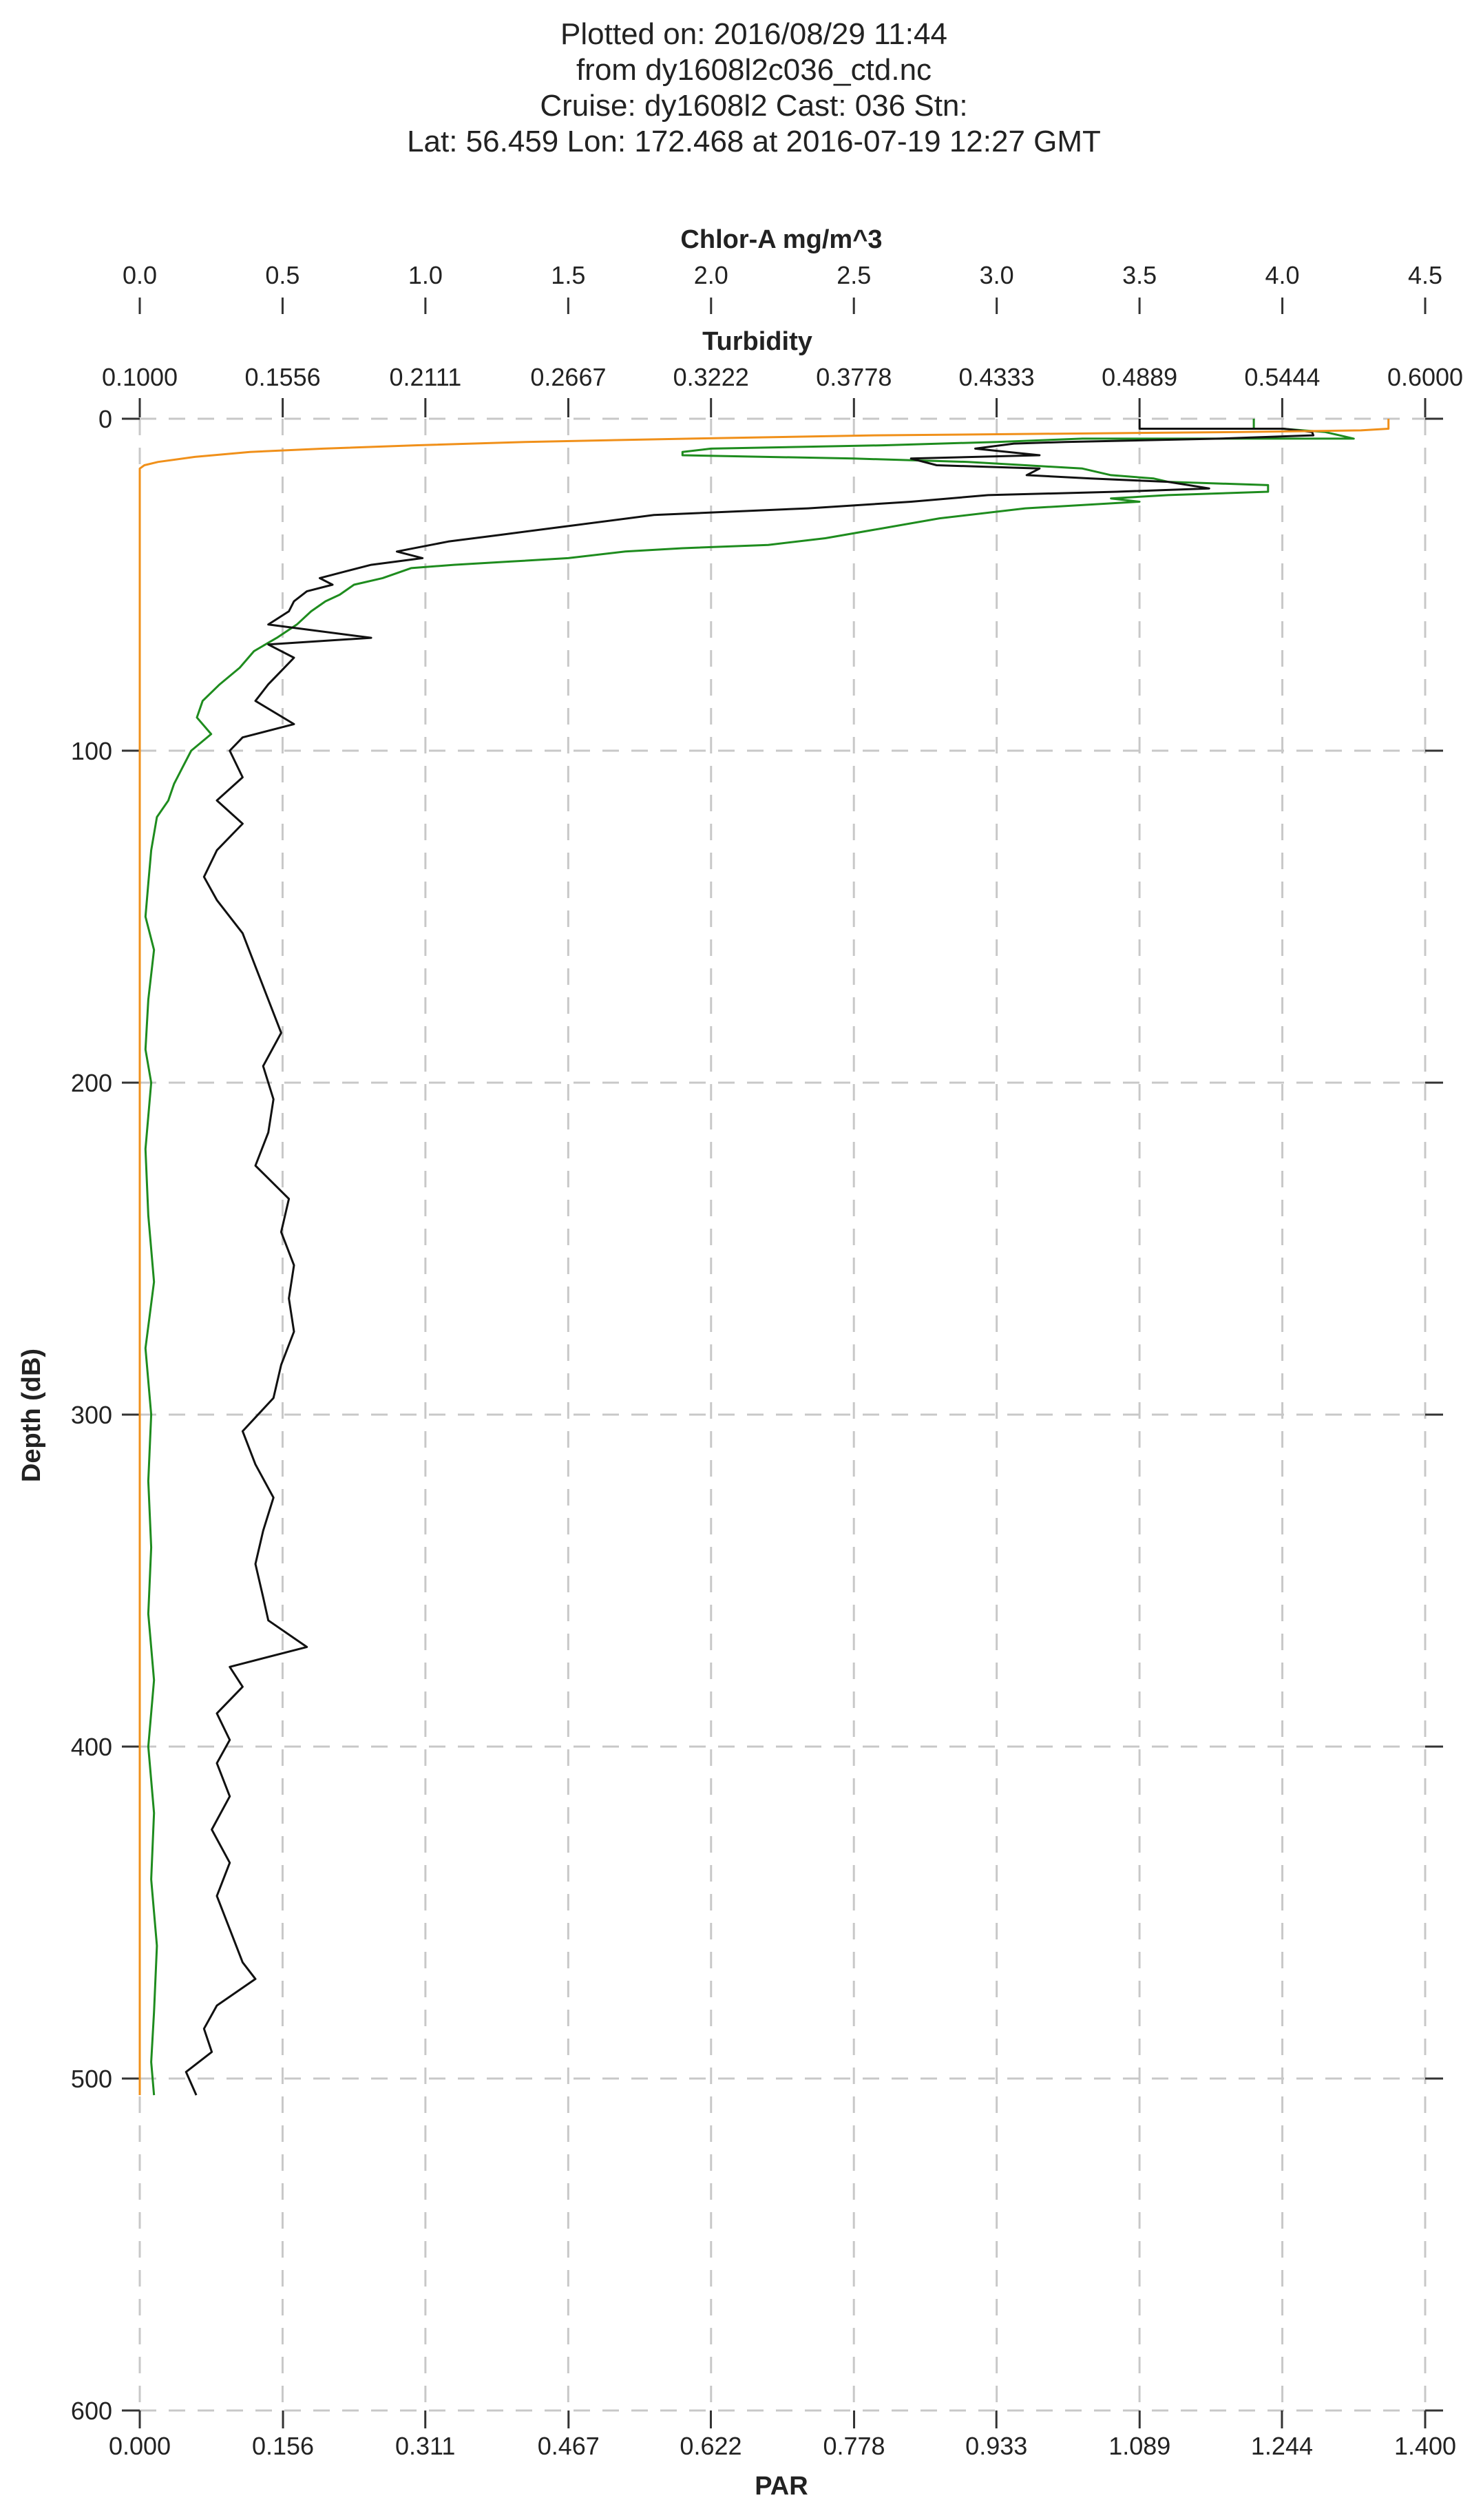 Image resolution: width=1483 pixels, height=2520 pixels. Describe the element at coordinates (1139, 377) in the screenshot. I see `turbidity-tick-label: 0.4889` at that location.